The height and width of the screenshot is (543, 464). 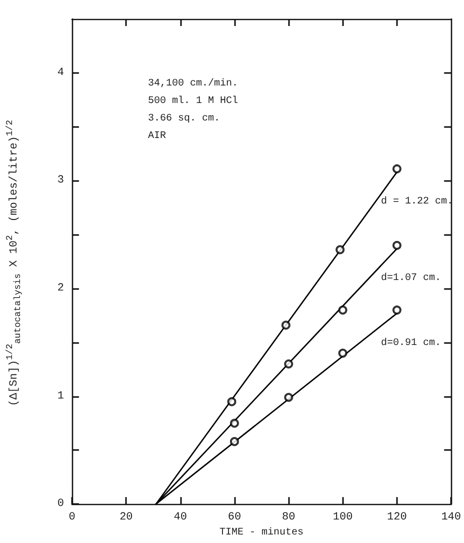 I want to click on series-label: d=1.07 cm., so click(x=410, y=278).